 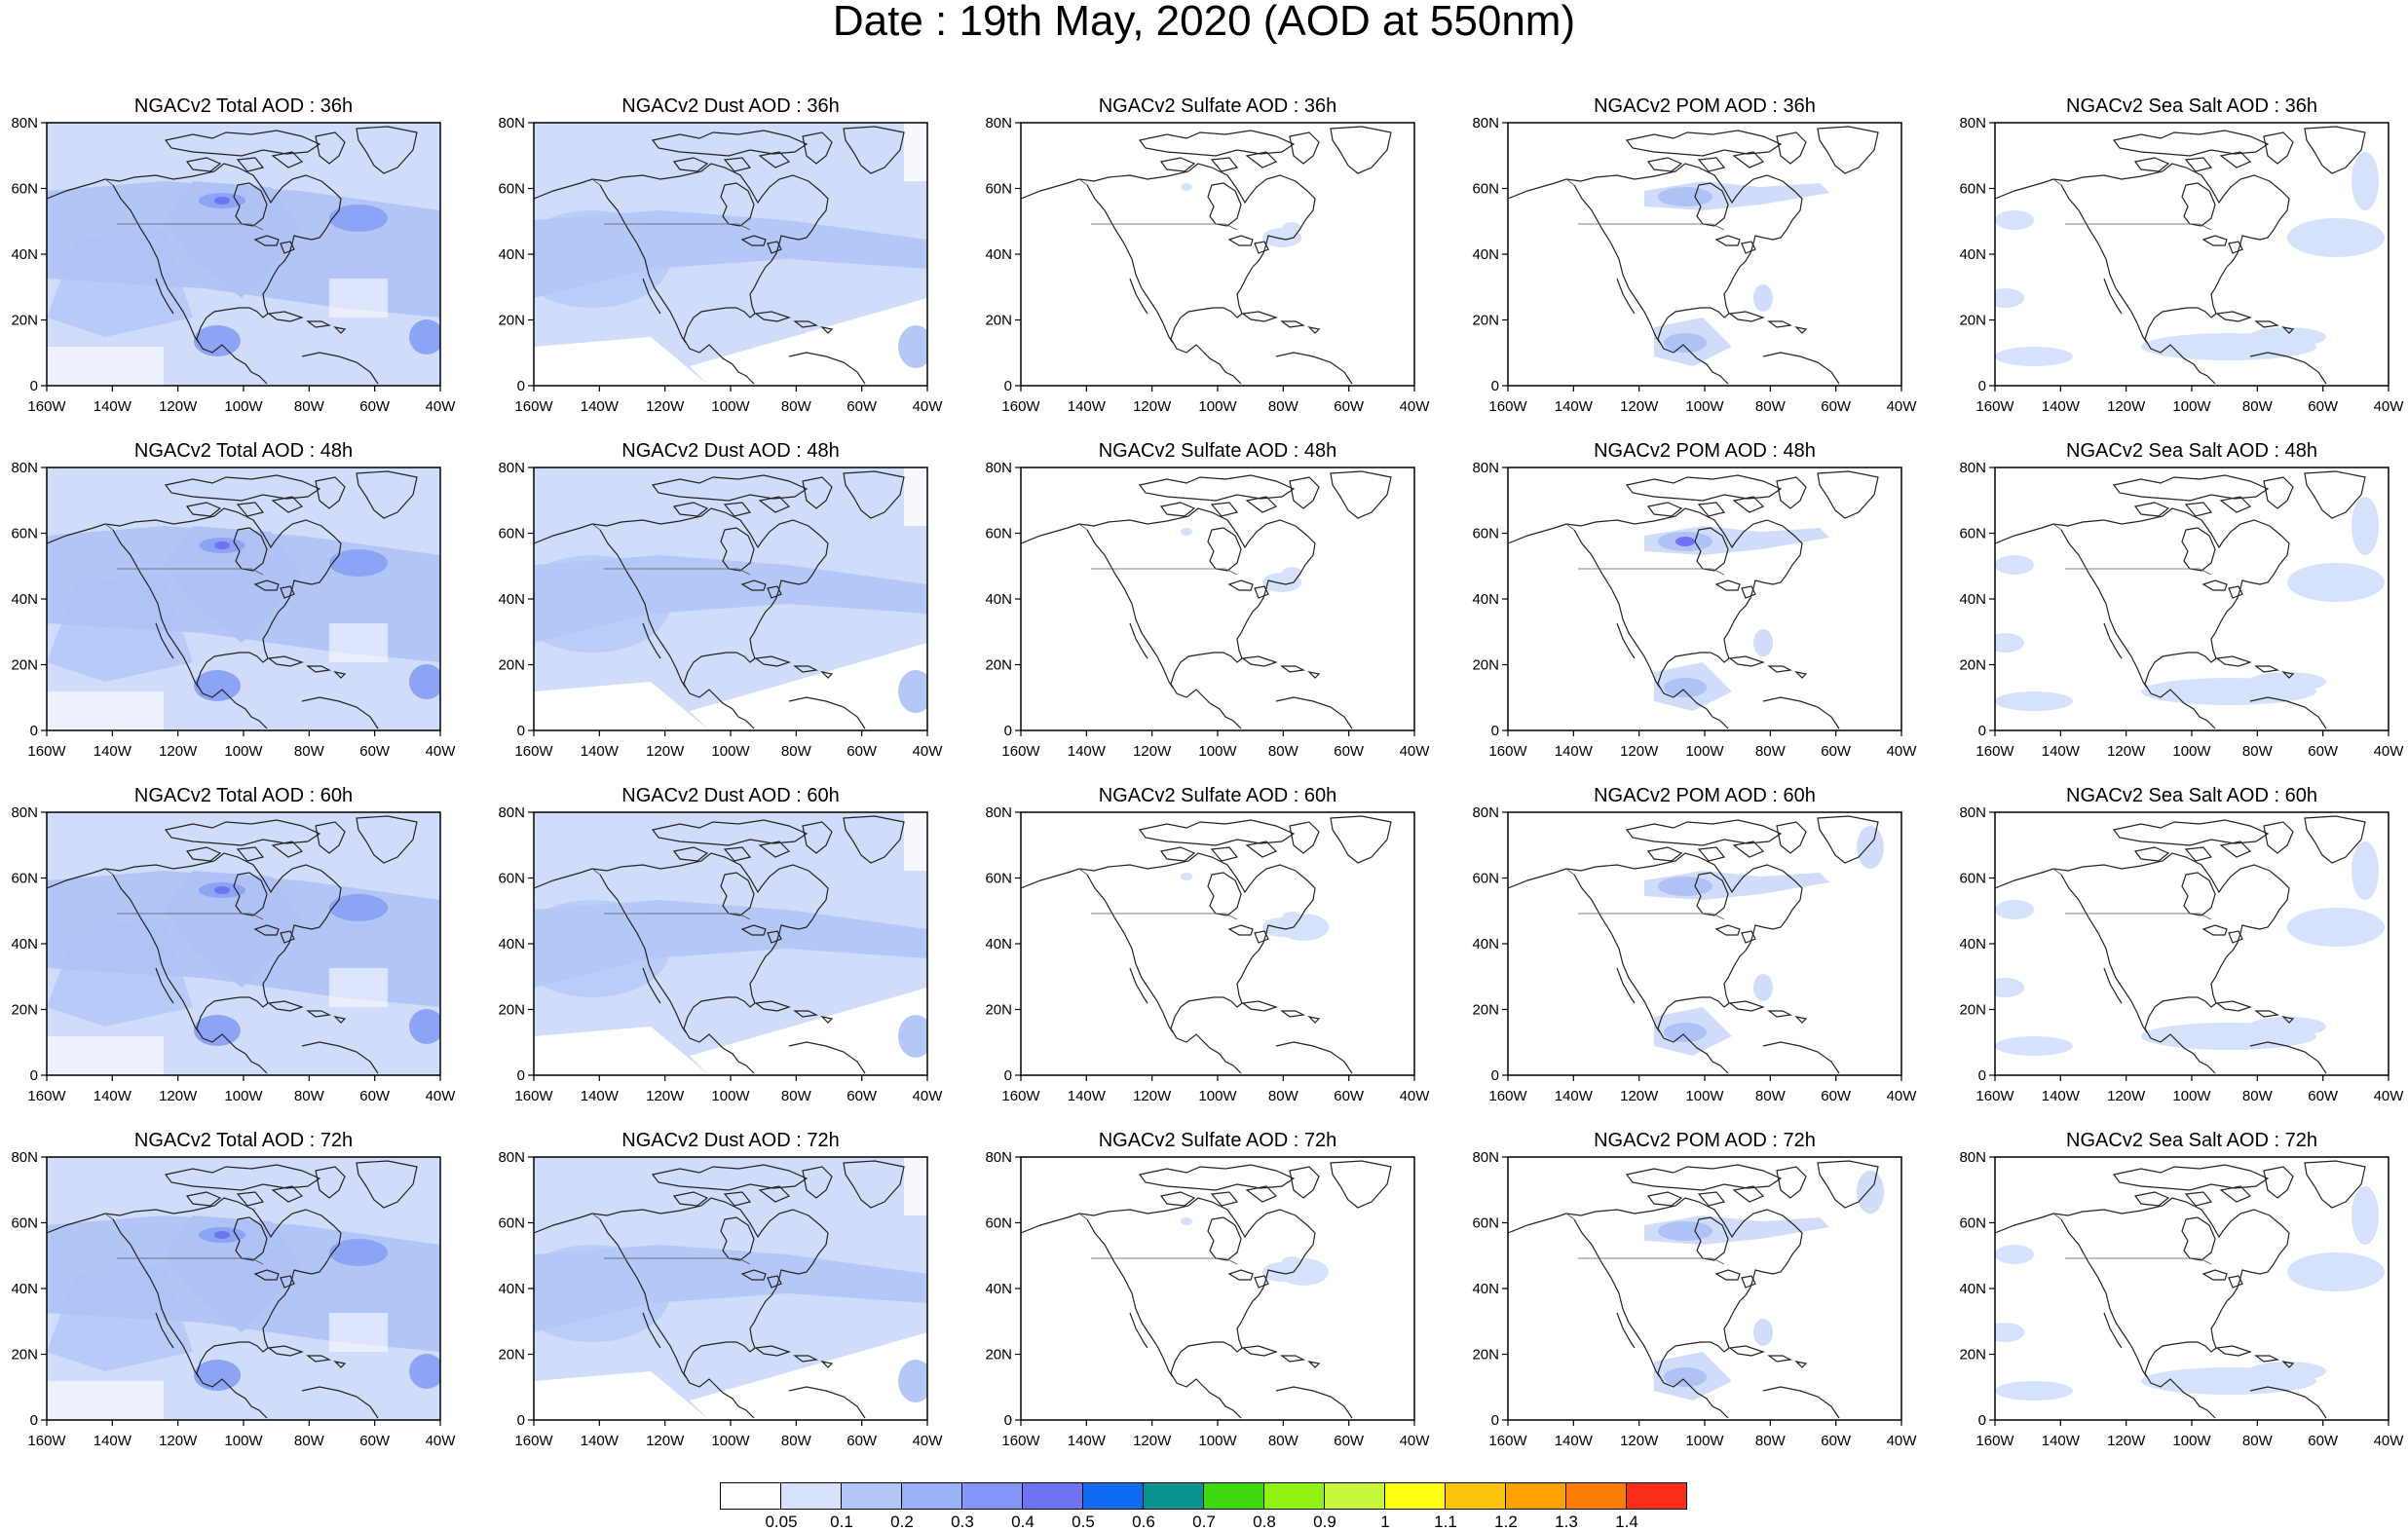 I want to click on panel-title: NGACv2 Sulfate AOD : 48h, so click(x=1218, y=451).